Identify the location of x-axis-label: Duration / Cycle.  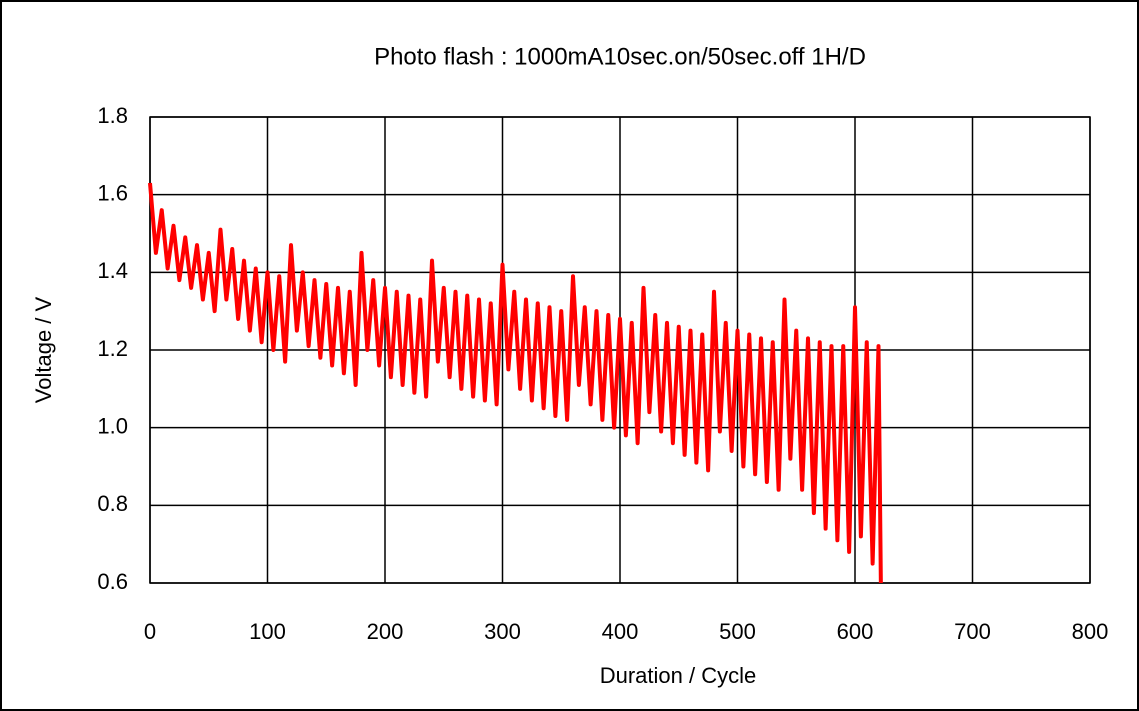
(678, 675).